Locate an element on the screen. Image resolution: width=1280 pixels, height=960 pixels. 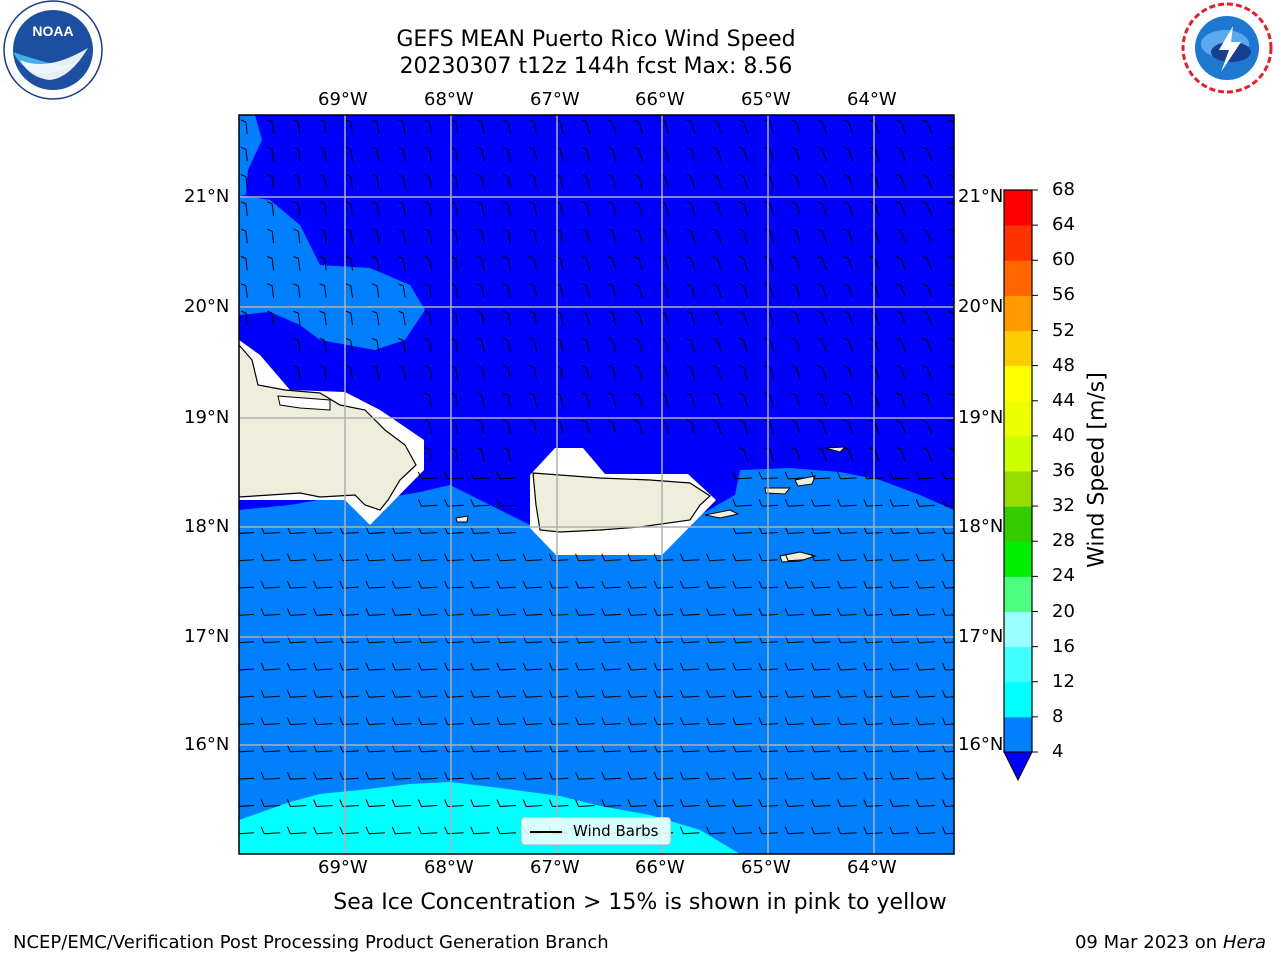
colorbar-segment is located at coordinates (1018, 243).